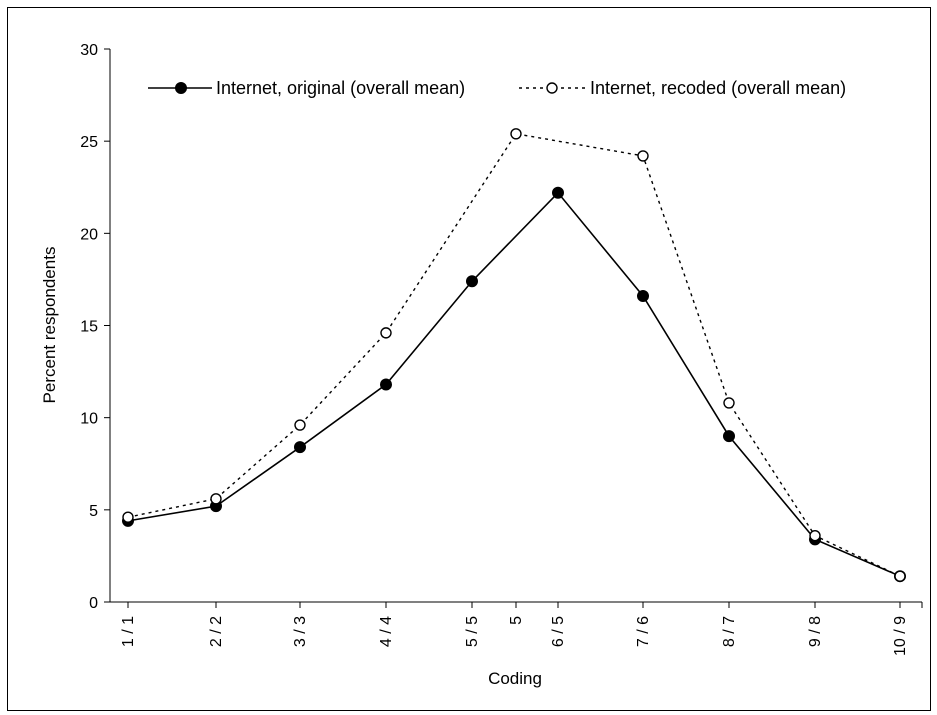 The image size is (937, 715). I want to click on y-tick-label: 15, so click(89, 327).